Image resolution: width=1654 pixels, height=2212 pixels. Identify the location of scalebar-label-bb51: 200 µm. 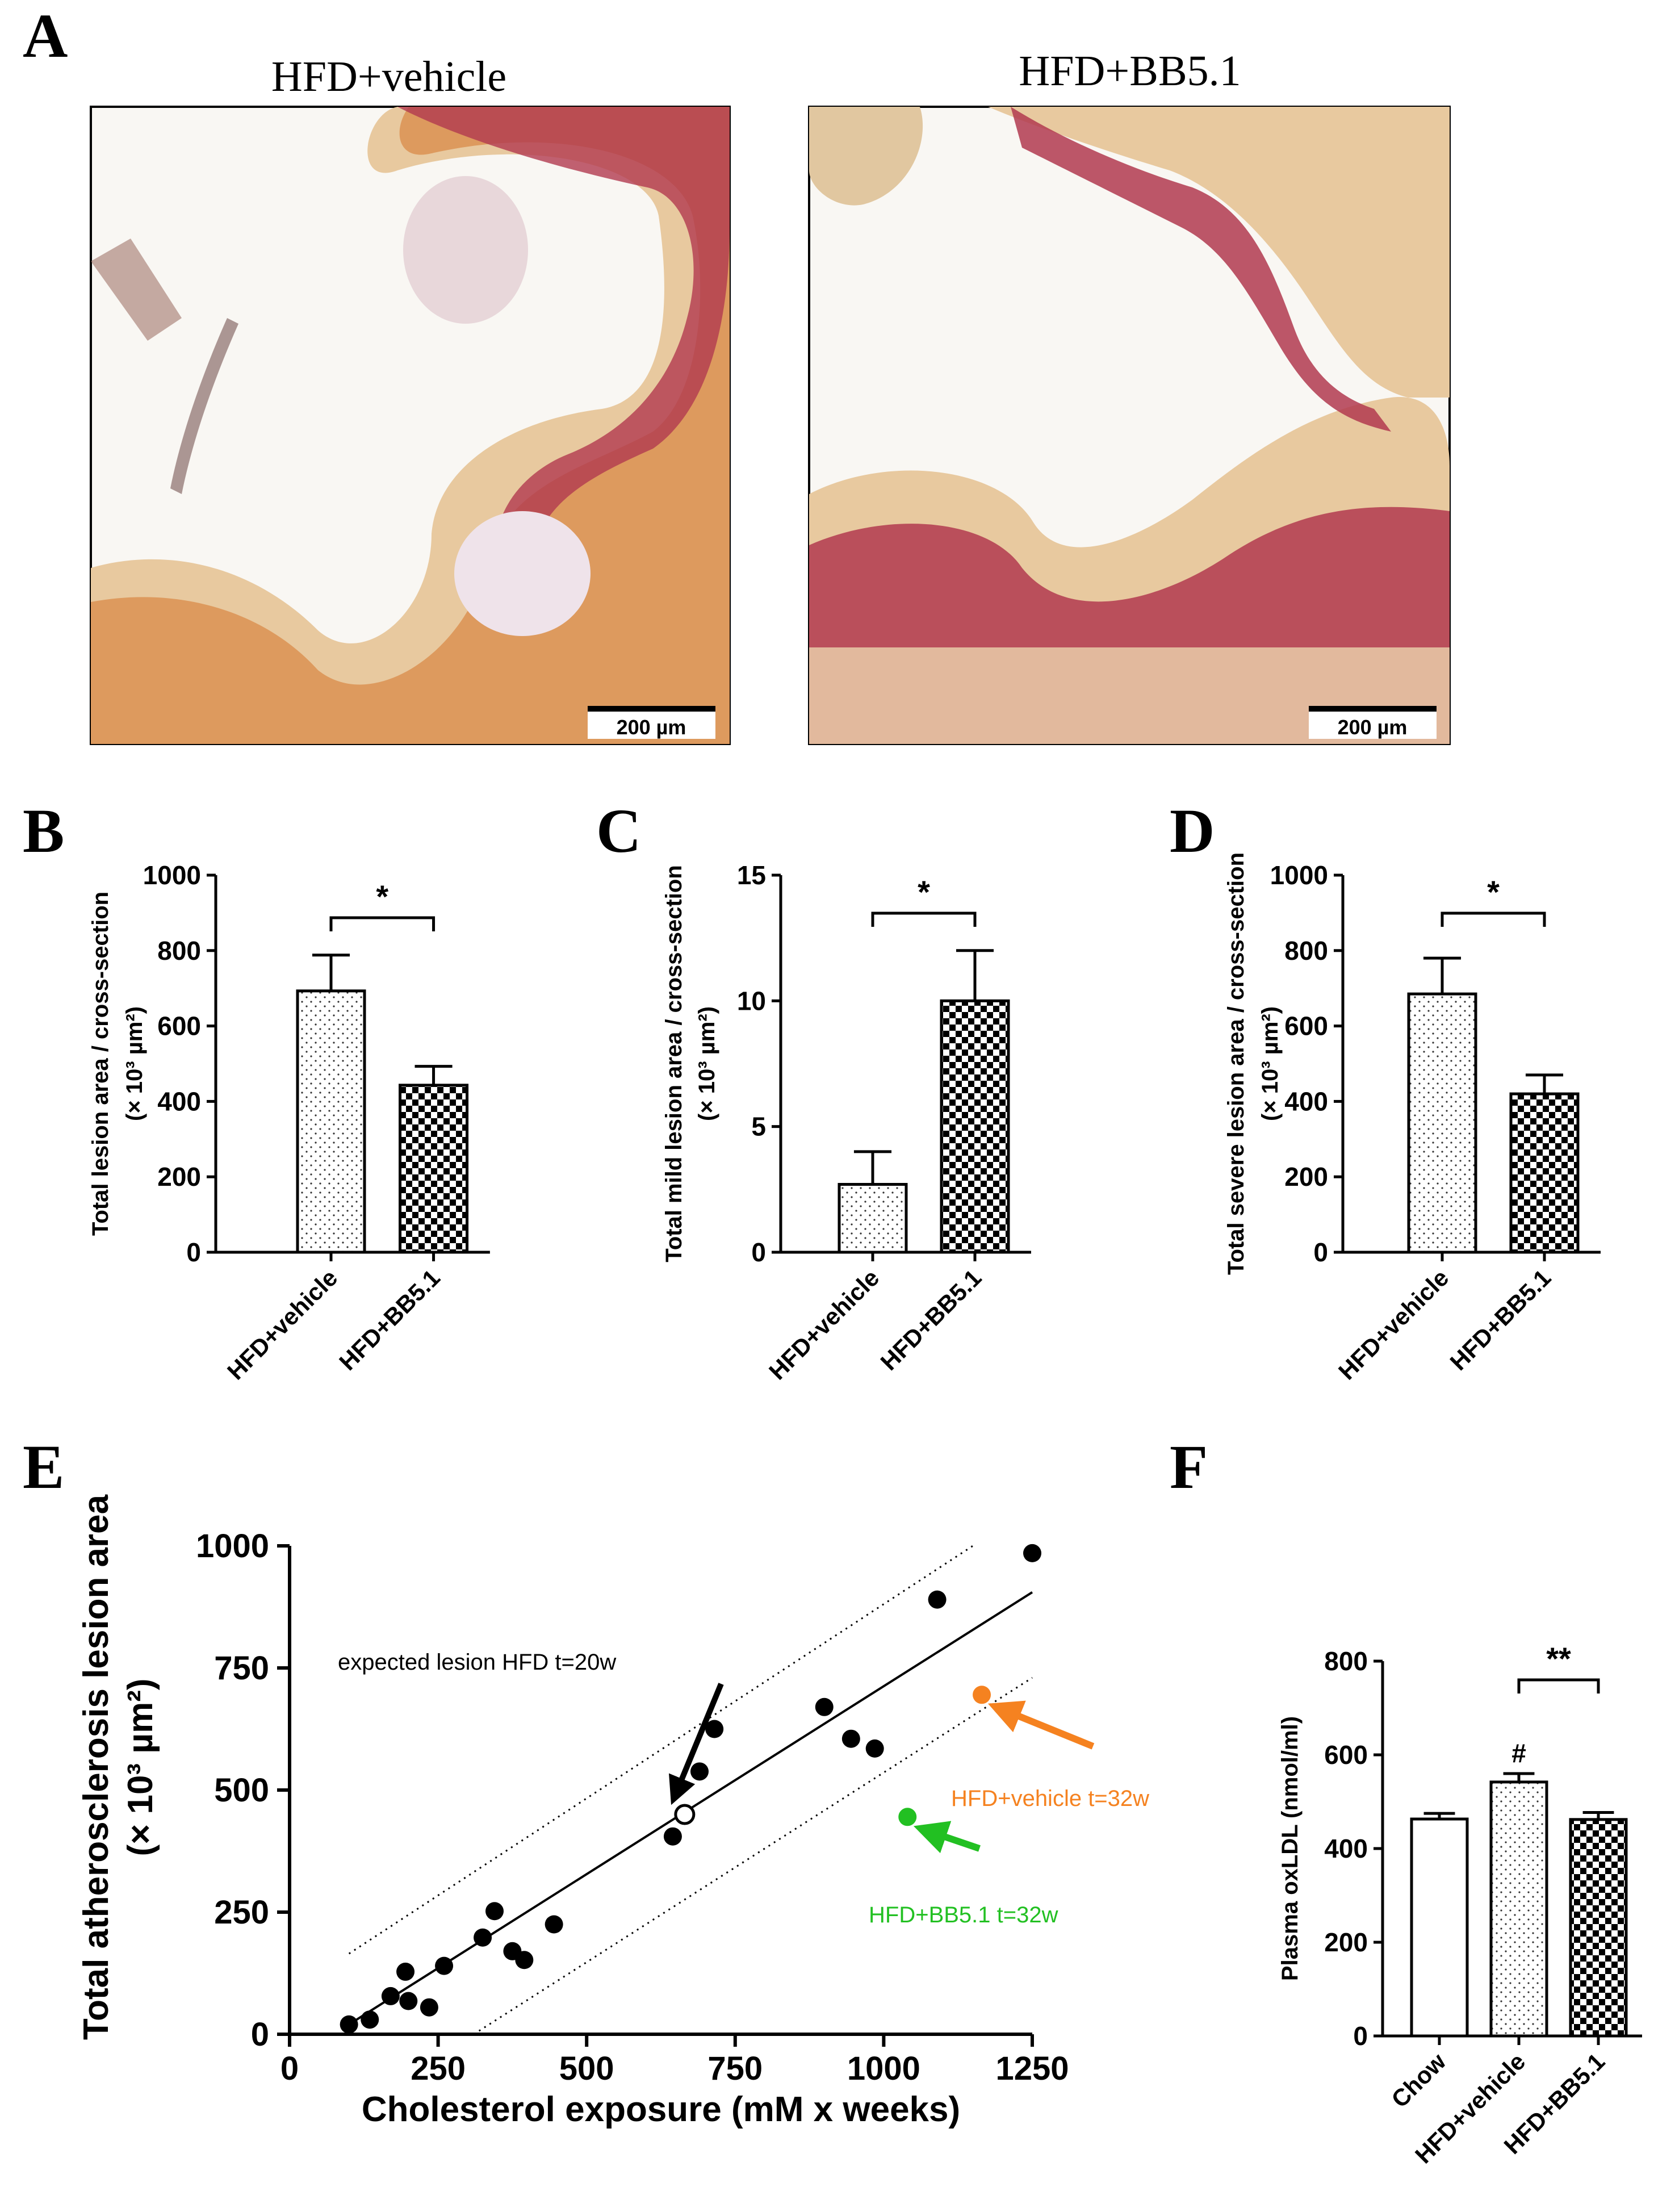
(1373, 727).